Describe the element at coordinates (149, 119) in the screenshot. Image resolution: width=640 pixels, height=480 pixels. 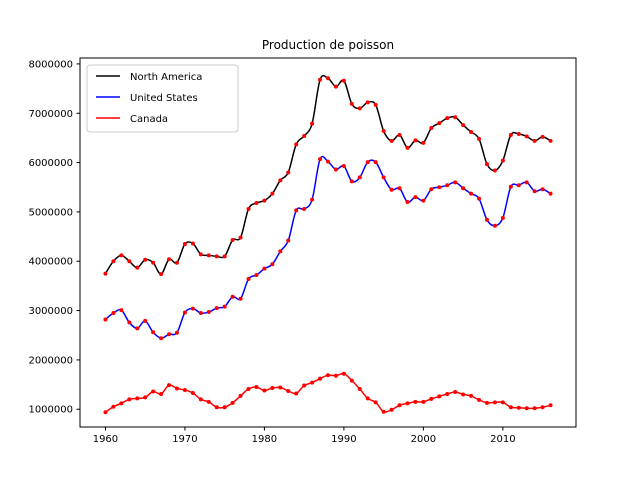
I see `legend-label-3: Canada` at that location.